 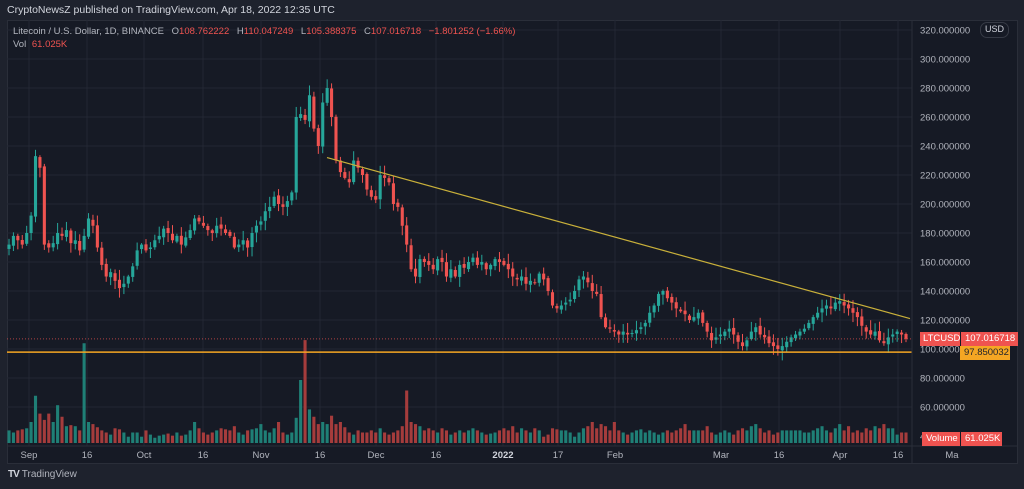 What do you see at coordinates (615, 455) in the screenshot?
I see `svg-text: Feb` at bounding box center [615, 455].